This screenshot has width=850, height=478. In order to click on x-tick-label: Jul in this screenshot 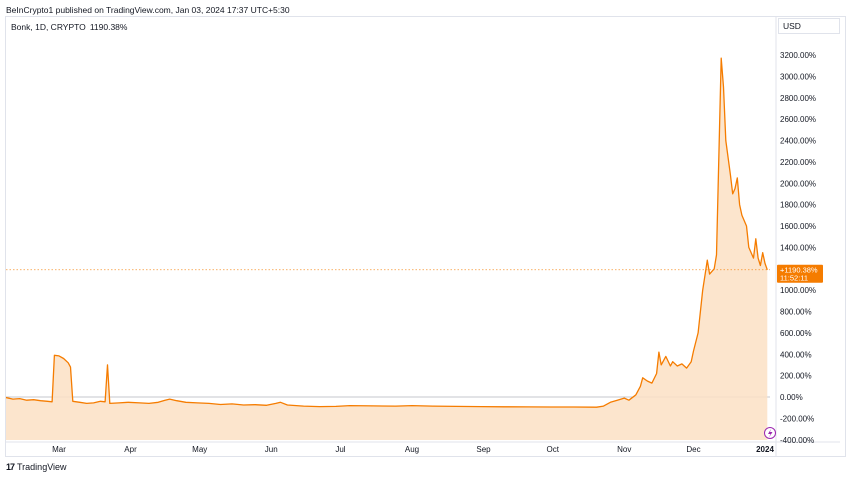, I will do `click(340, 449)`.